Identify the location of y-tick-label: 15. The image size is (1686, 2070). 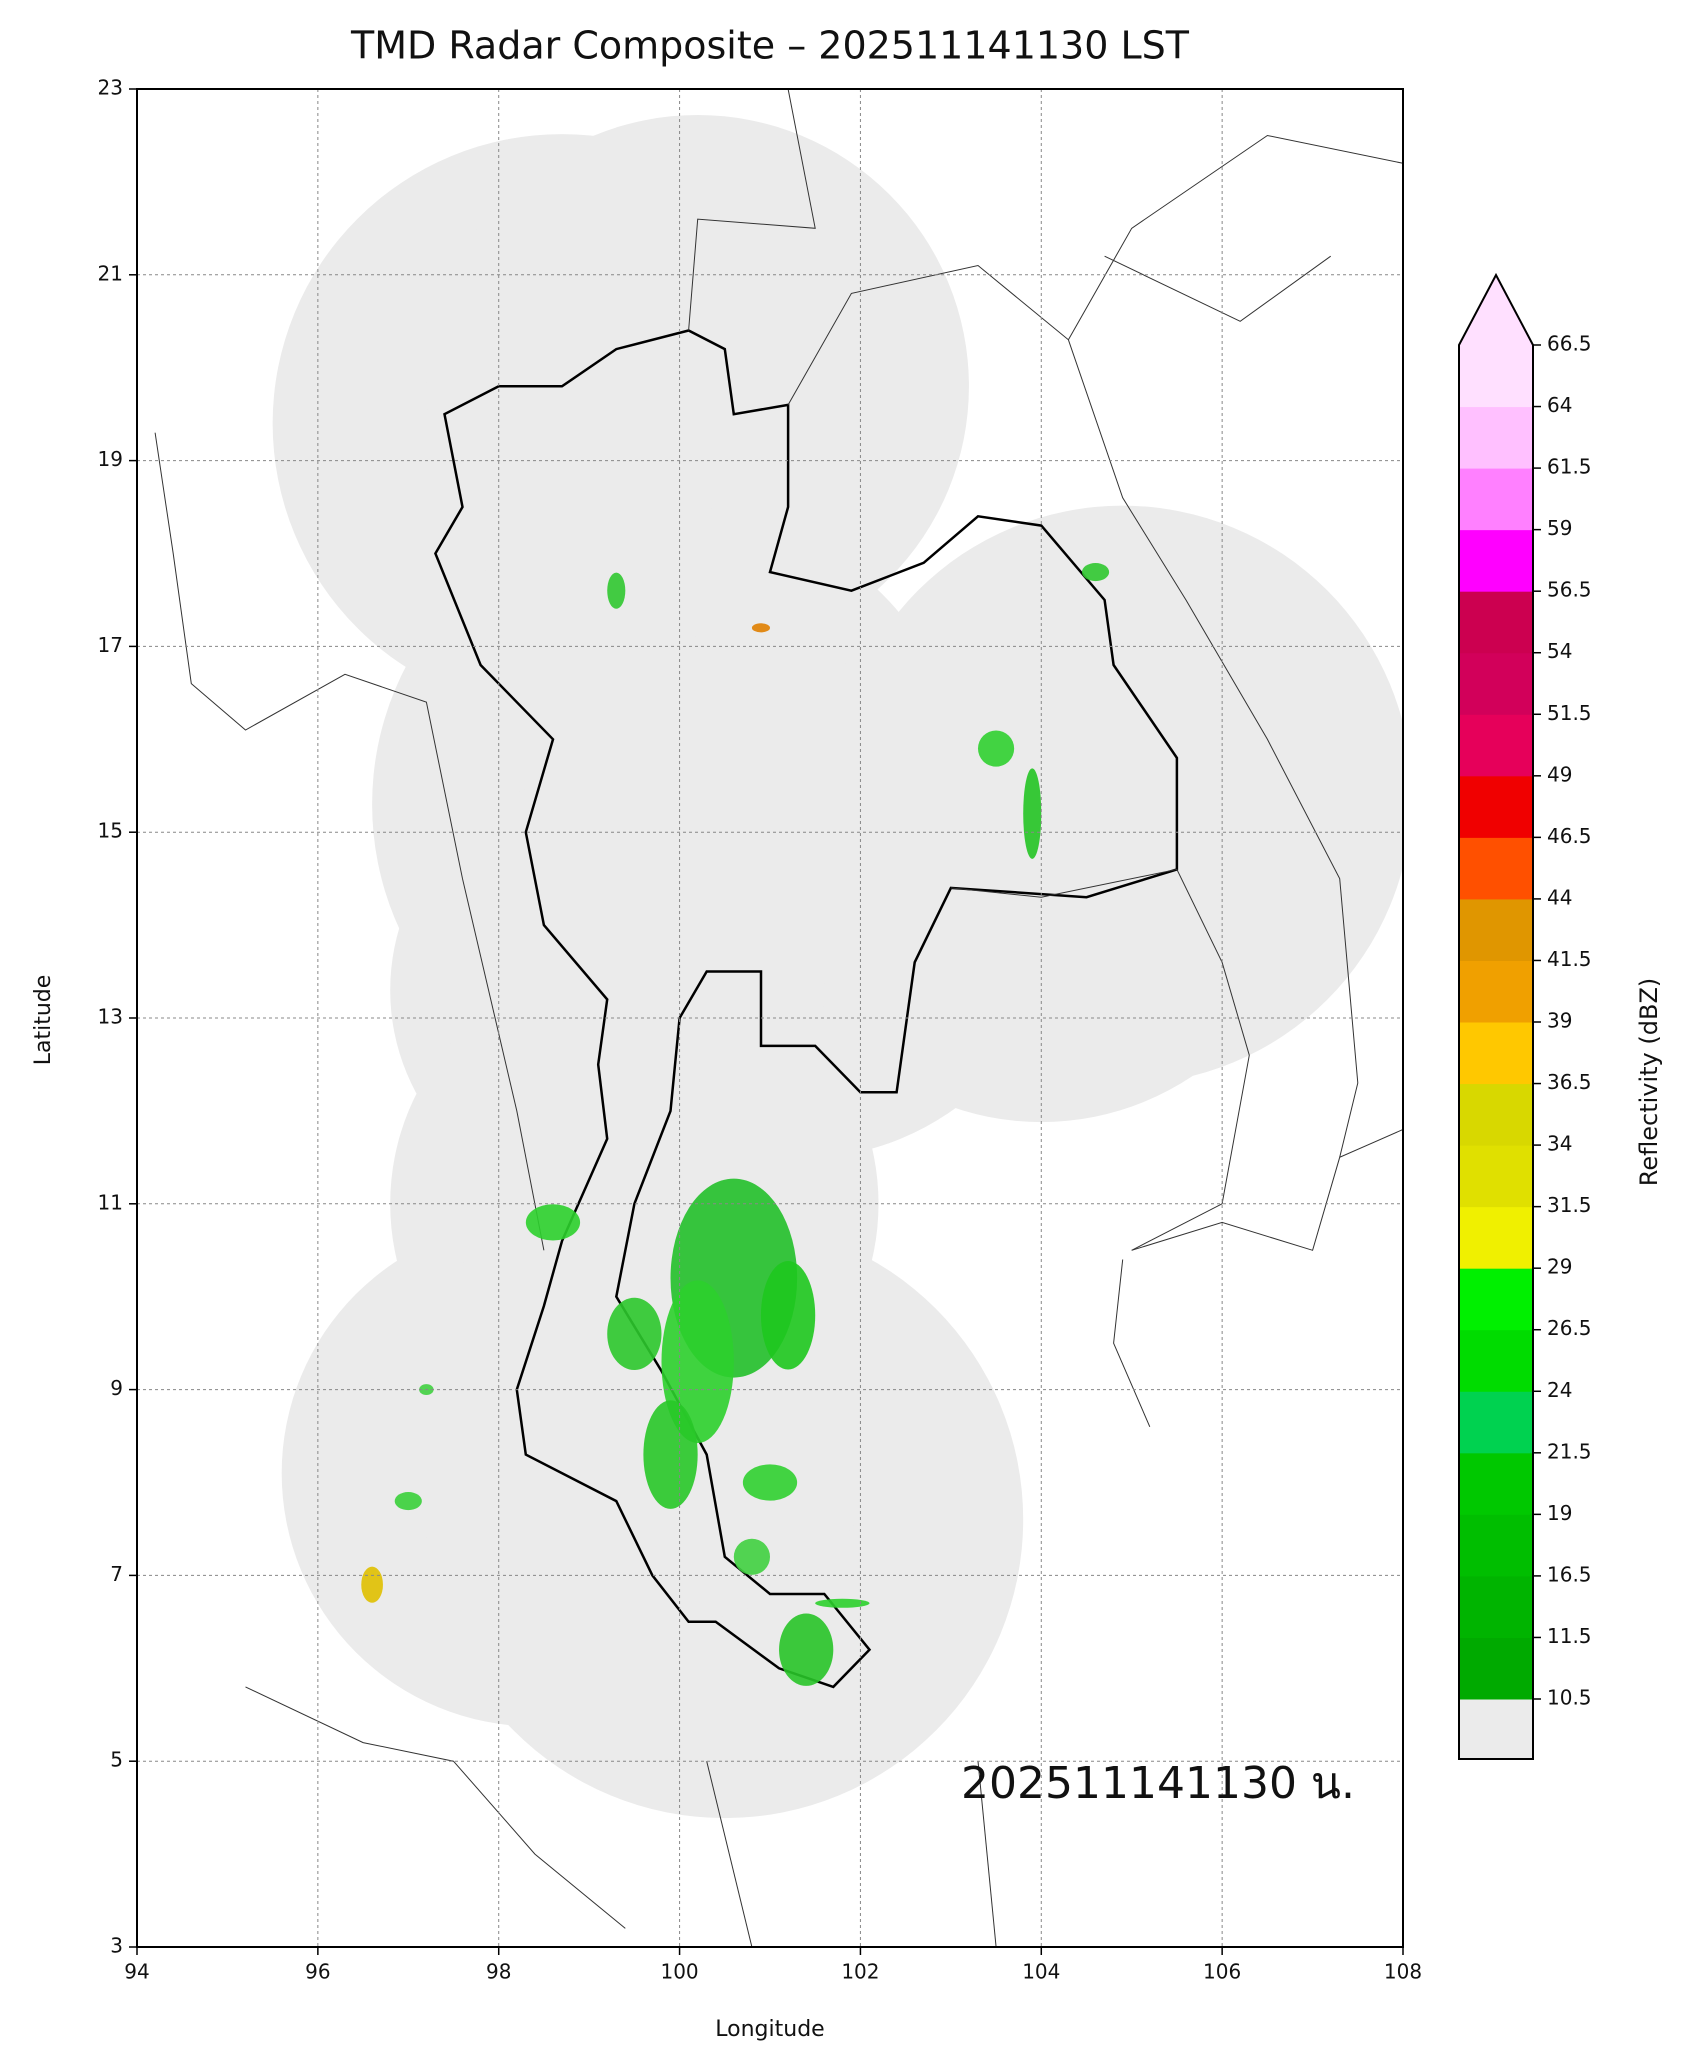
(110, 831).